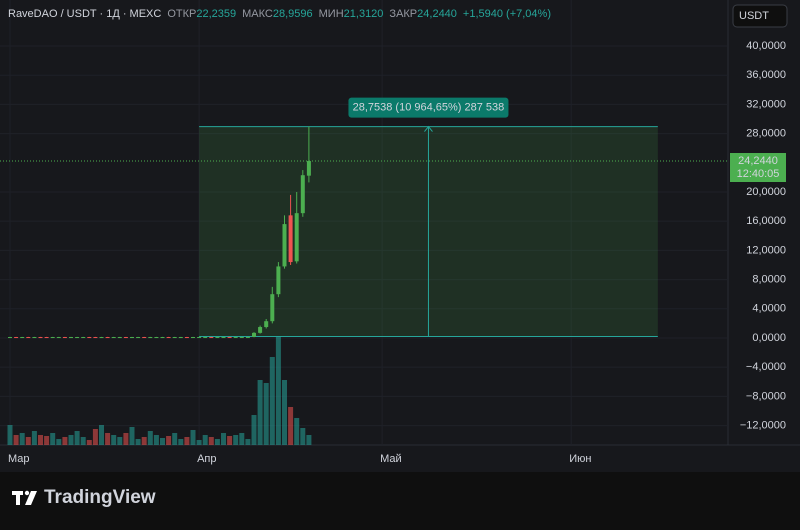 The image size is (800, 530). What do you see at coordinates (769, 338) in the screenshot?
I see `y-tick-label: 0,0000` at bounding box center [769, 338].